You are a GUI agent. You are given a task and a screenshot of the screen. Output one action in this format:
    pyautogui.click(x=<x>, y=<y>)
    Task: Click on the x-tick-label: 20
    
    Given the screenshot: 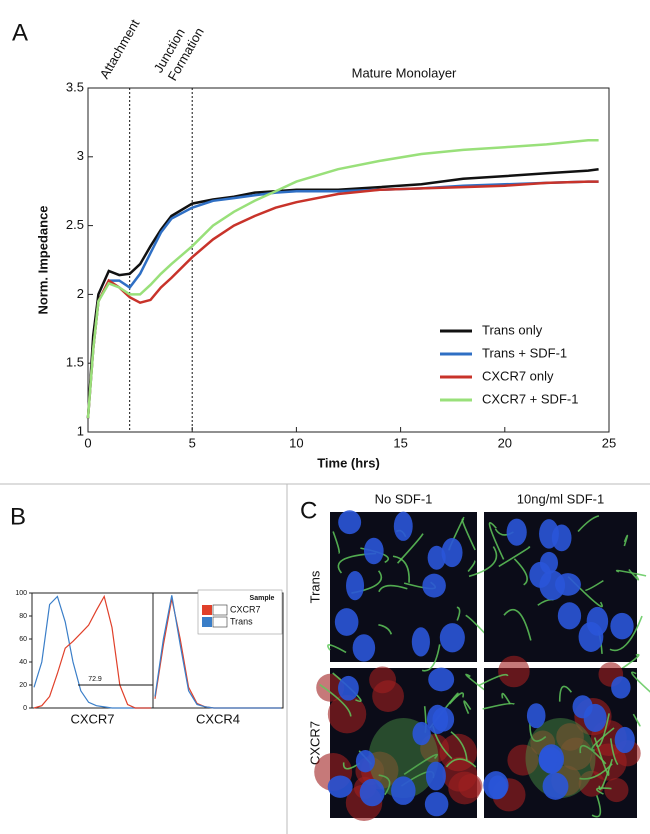 What is the action you would take?
    pyautogui.click(x=505, y=442)
    